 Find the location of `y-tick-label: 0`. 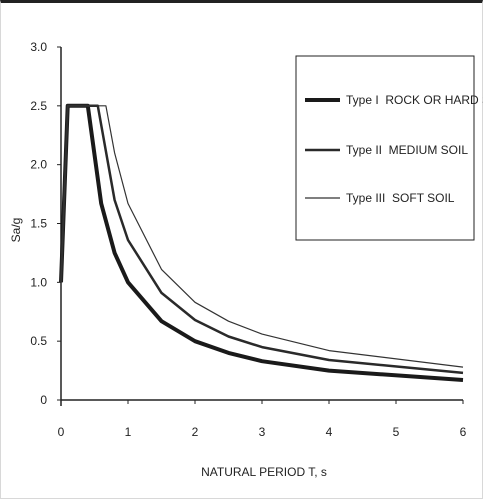

y-tick-label: 0 is located at coordinates (43, 400).